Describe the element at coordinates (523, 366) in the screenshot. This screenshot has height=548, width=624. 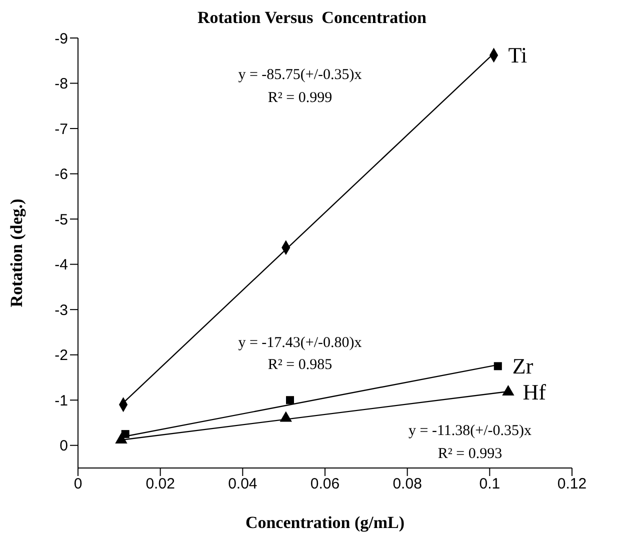
I see `series-label: Zr` at that location.